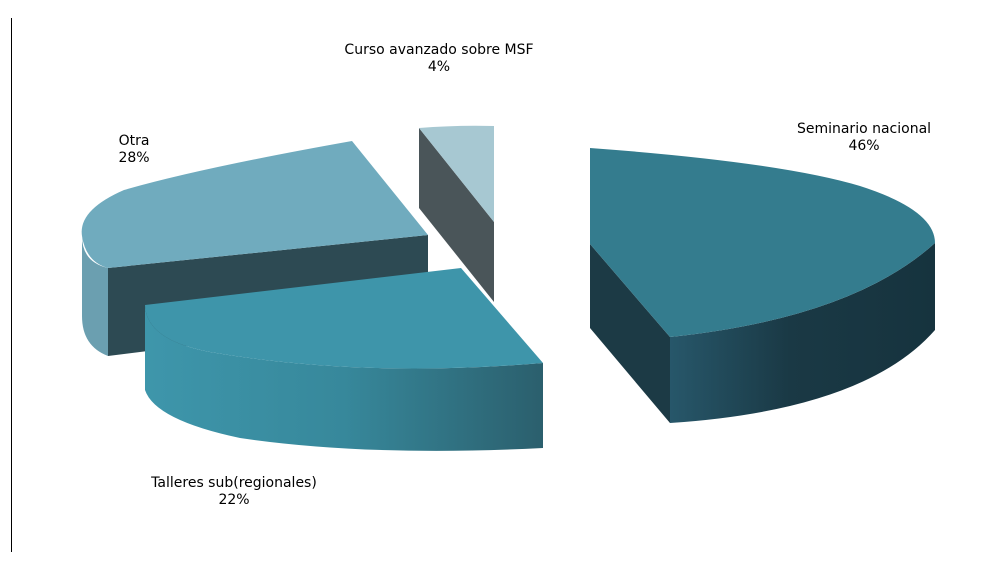 The image size is (985, 562). I want to click on slice-talleres-outer-wall, so click(344, 378).